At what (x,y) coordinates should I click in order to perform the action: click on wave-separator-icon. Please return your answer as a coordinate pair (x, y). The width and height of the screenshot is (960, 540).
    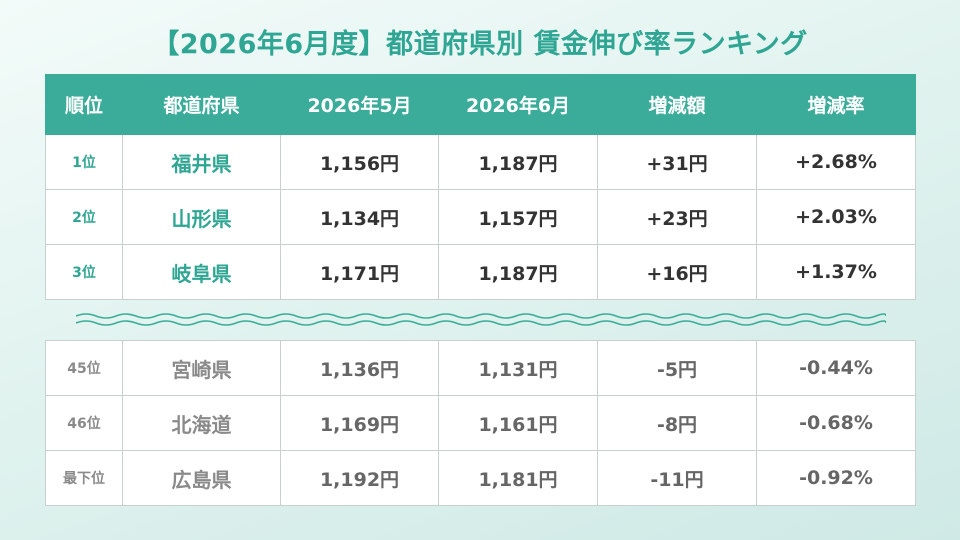
    Looking at the image, I should click on (481, 319).